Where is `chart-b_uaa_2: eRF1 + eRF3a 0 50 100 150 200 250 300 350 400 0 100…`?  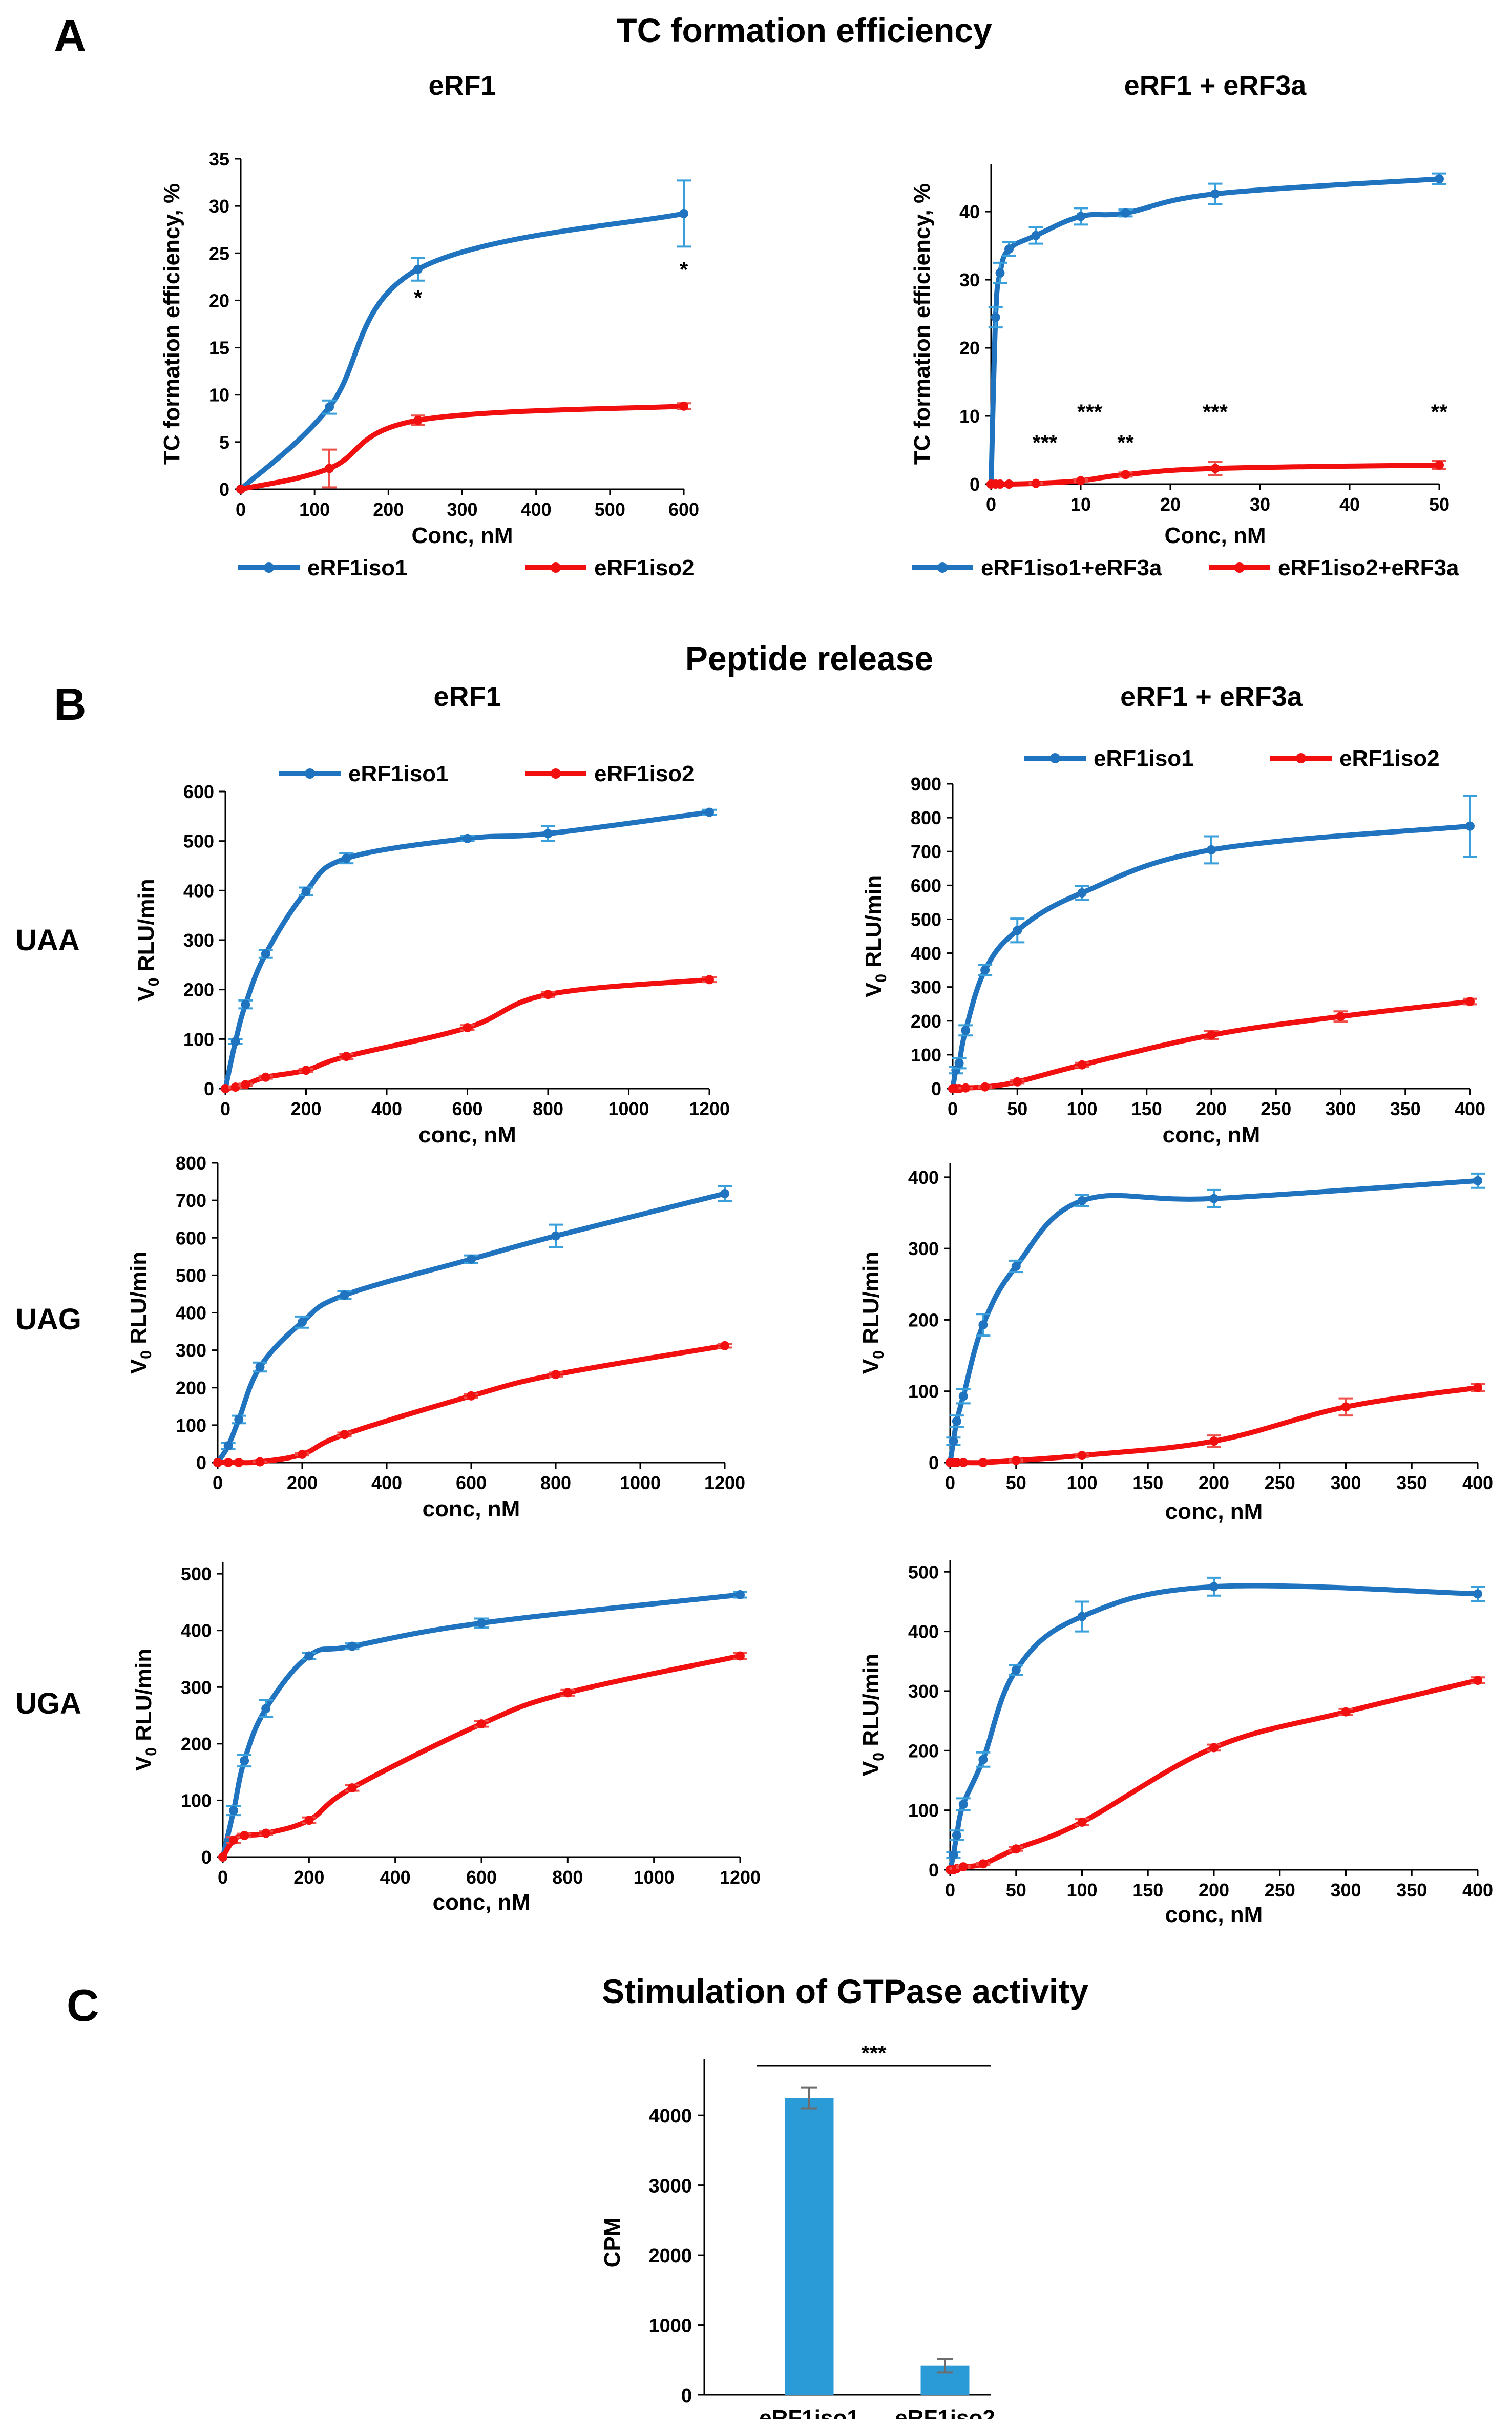
chart-b_uaa_2: eRF1 + eRF3a 0 50 100 150 200 250 300 350 400 0 100… is located at coordinates (1173, 915).